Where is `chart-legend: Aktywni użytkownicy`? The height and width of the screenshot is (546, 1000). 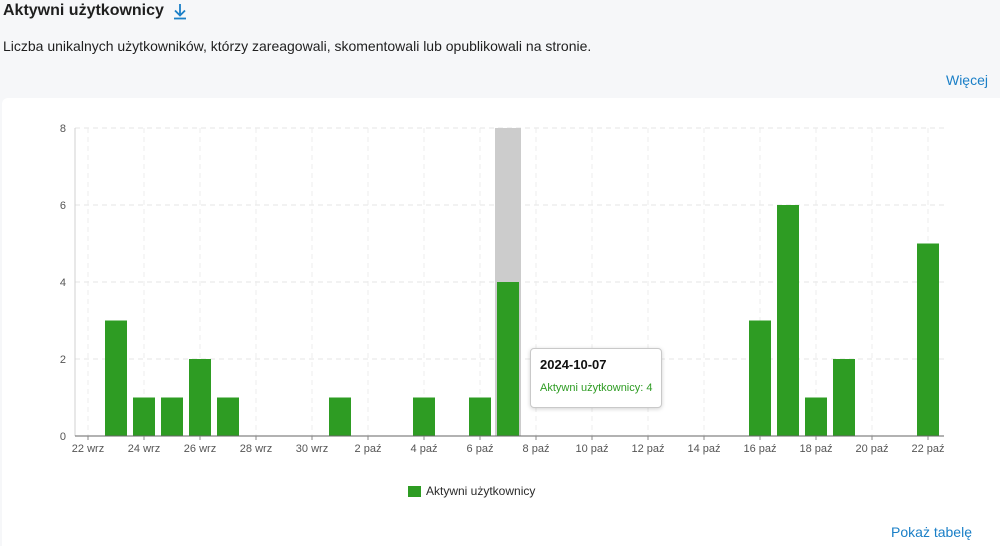
chart-legend: Aktywni użytkownicy is located at coordinates (471, 491).